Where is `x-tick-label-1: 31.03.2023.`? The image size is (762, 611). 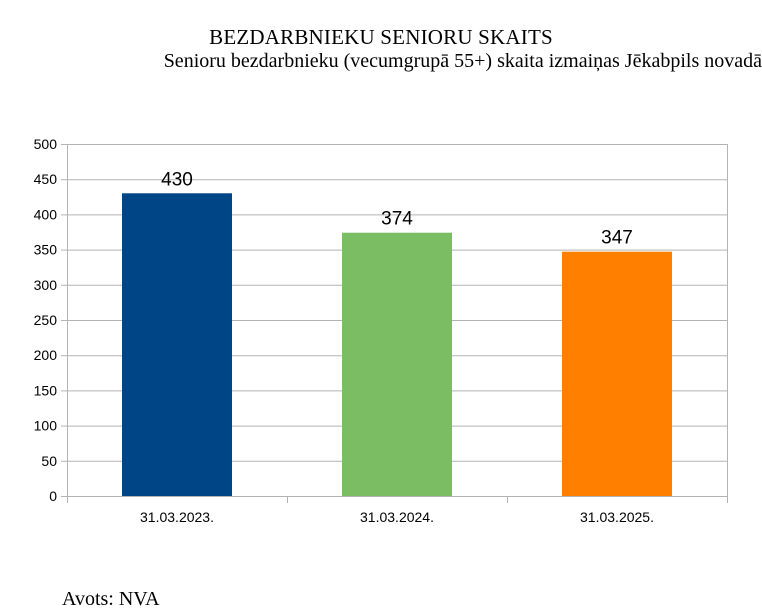 x-tick-label-1: 31.03.2023. is located at coordinates (177, 517).